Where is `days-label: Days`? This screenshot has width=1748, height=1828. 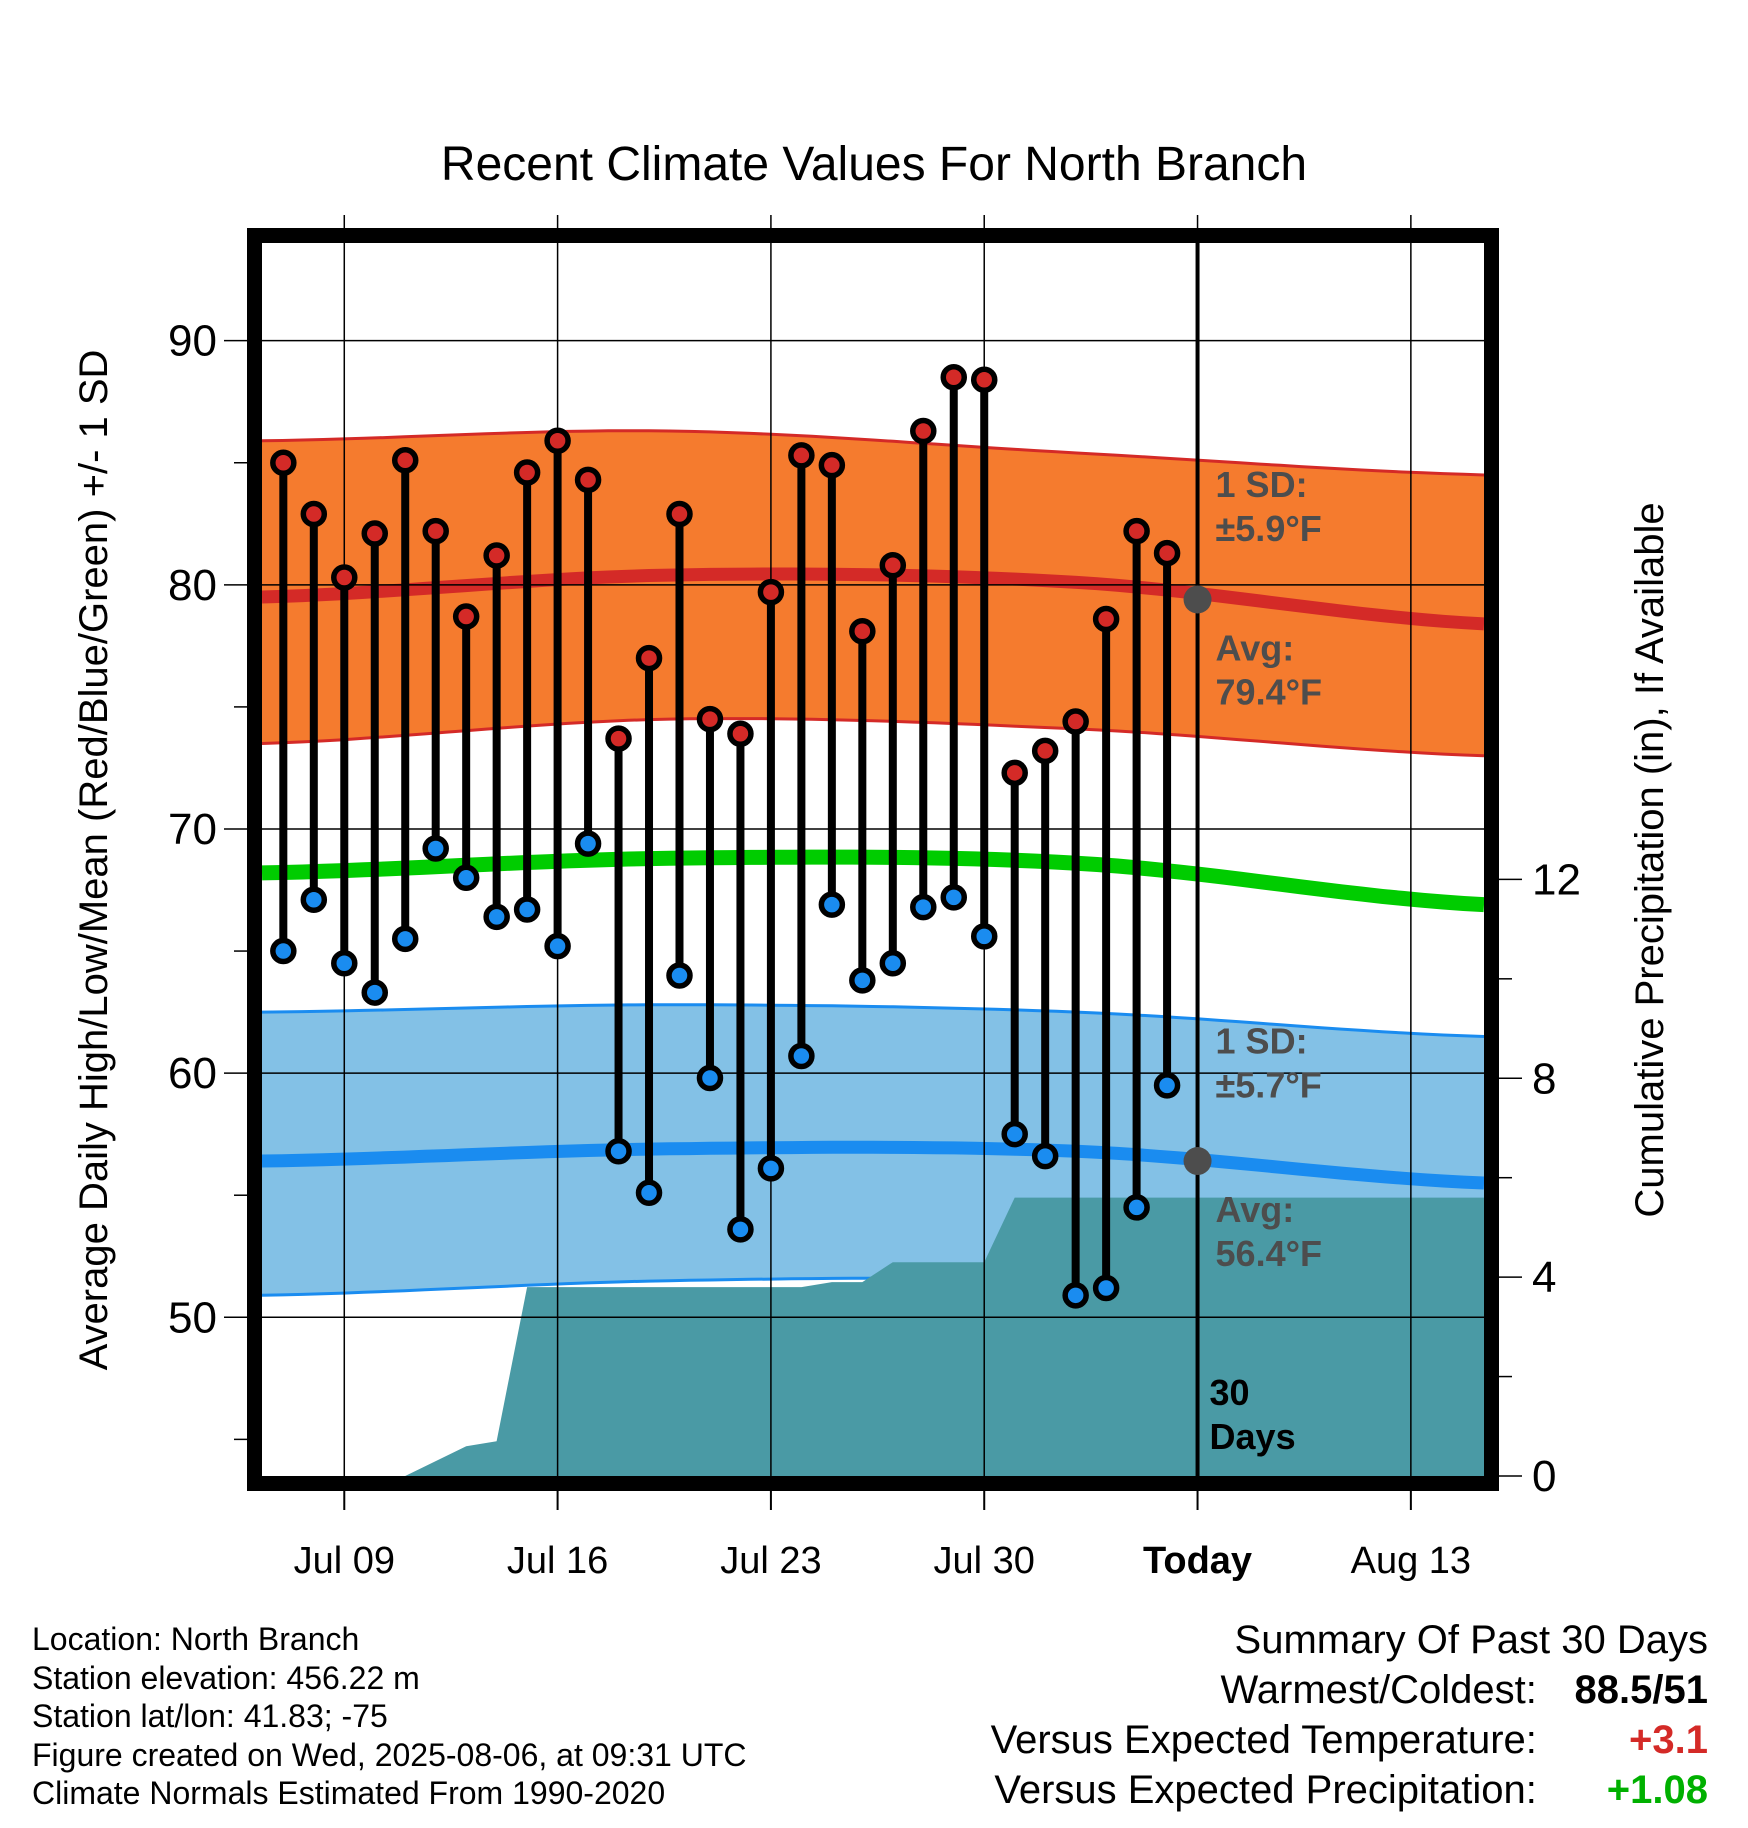 days-label: Days is located at coordinates (1253, 1436).